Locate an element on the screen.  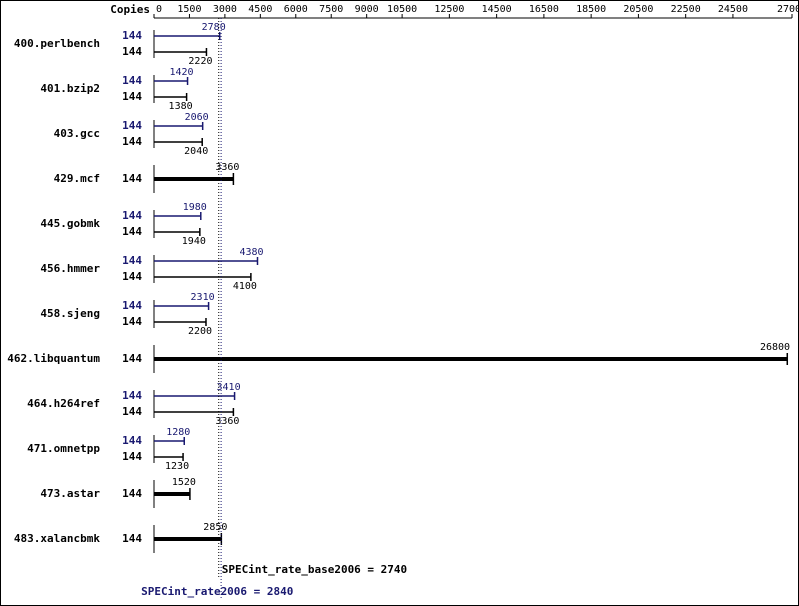
value-label: 2220 is located at coordinates (200, 61).